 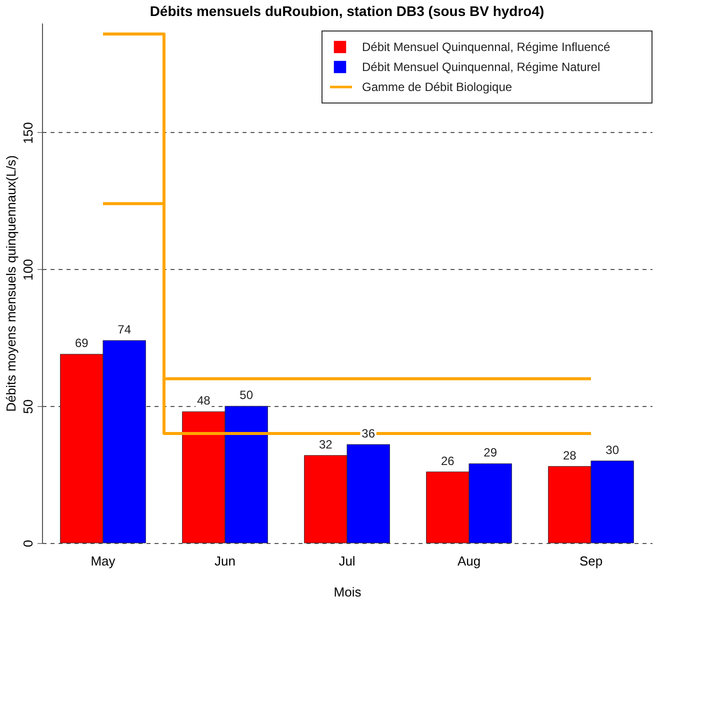 What do you see at coordinates (369, 433) in the screenshot?
I see `data-label: 36` at bounding box center [369, 433].